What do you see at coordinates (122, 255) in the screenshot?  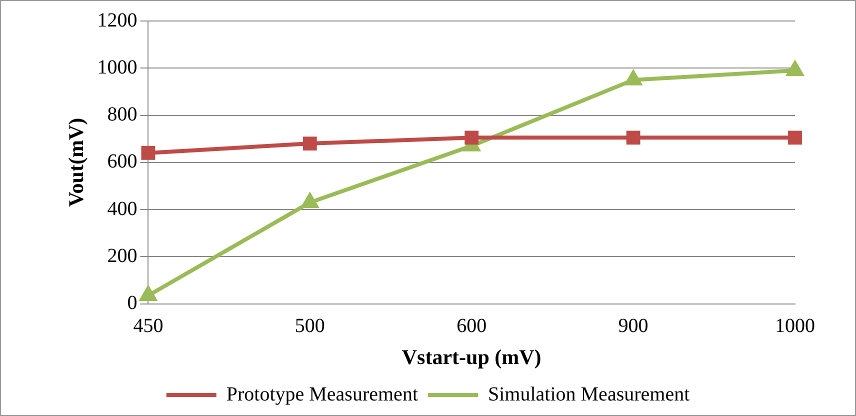 I see `y-tick-label: 200` at bounding box center [122, 255].